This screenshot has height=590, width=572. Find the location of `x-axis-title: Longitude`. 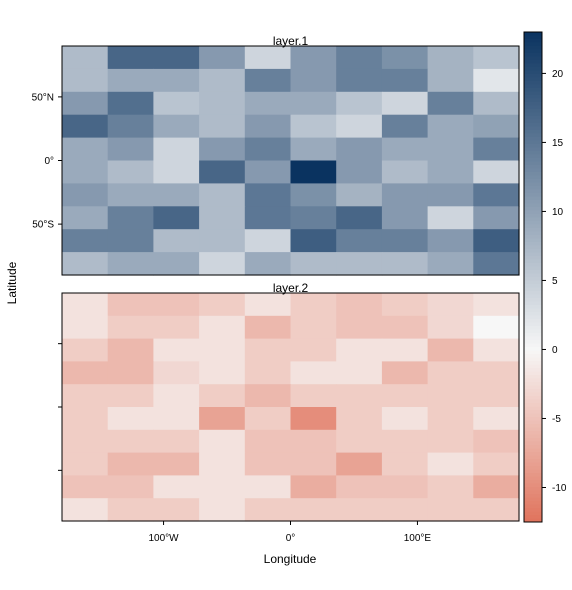

x-axis-title: Longitude is located at coordinates (290, 559).